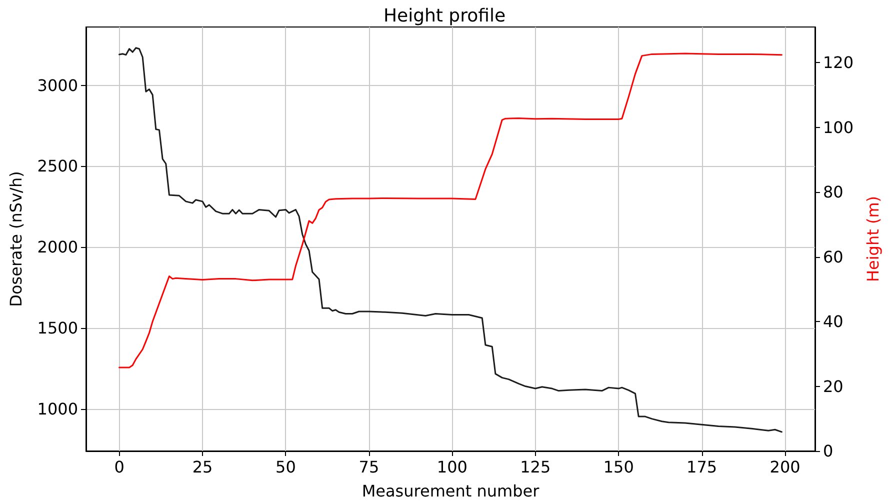 The image size is (889, 504). I want to click on y-tick-label: 2500, so click(57, 166).